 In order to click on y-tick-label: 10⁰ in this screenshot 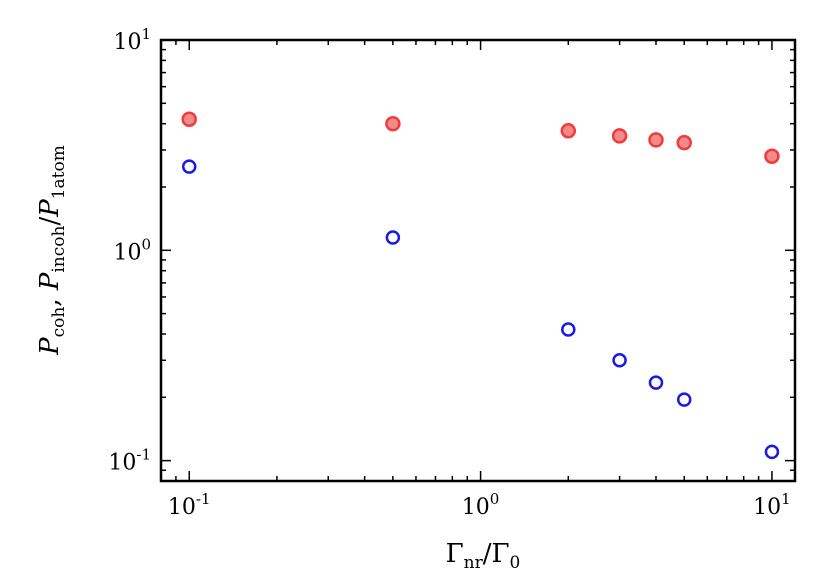, I will do `click(132, 250)`.